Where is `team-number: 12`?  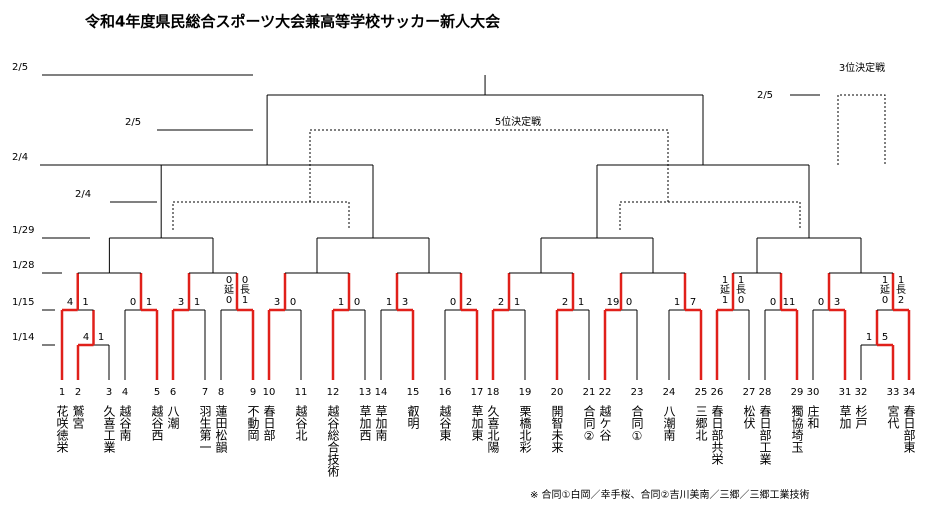 team-number: 12 is located at coordinates (333, 392).